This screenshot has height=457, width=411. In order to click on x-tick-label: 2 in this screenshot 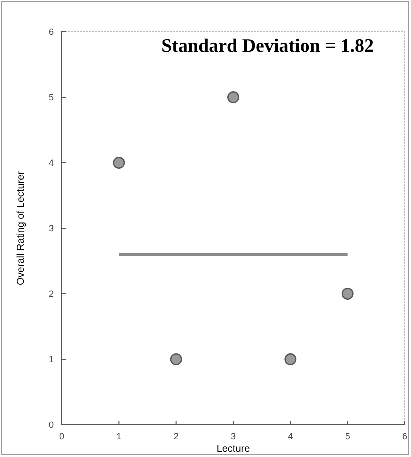, I will do `click(176, 436)`.